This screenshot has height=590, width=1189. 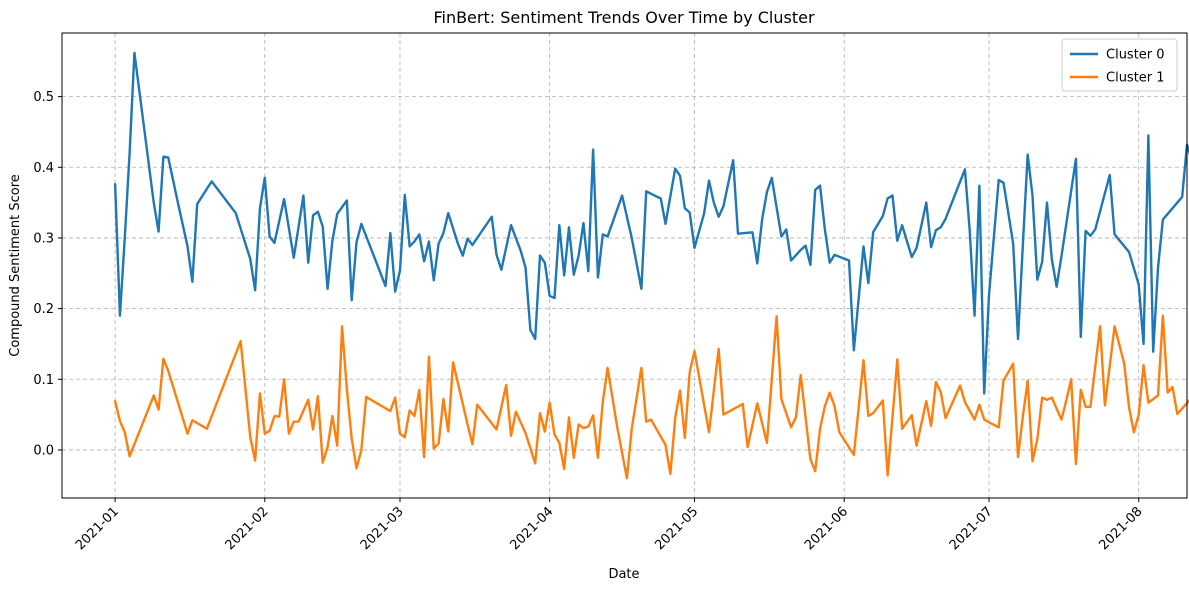 I want to click on y-axis: 0.0 0.1 0.2 0.3 0.4 0.5, so click(x=47, y=274).